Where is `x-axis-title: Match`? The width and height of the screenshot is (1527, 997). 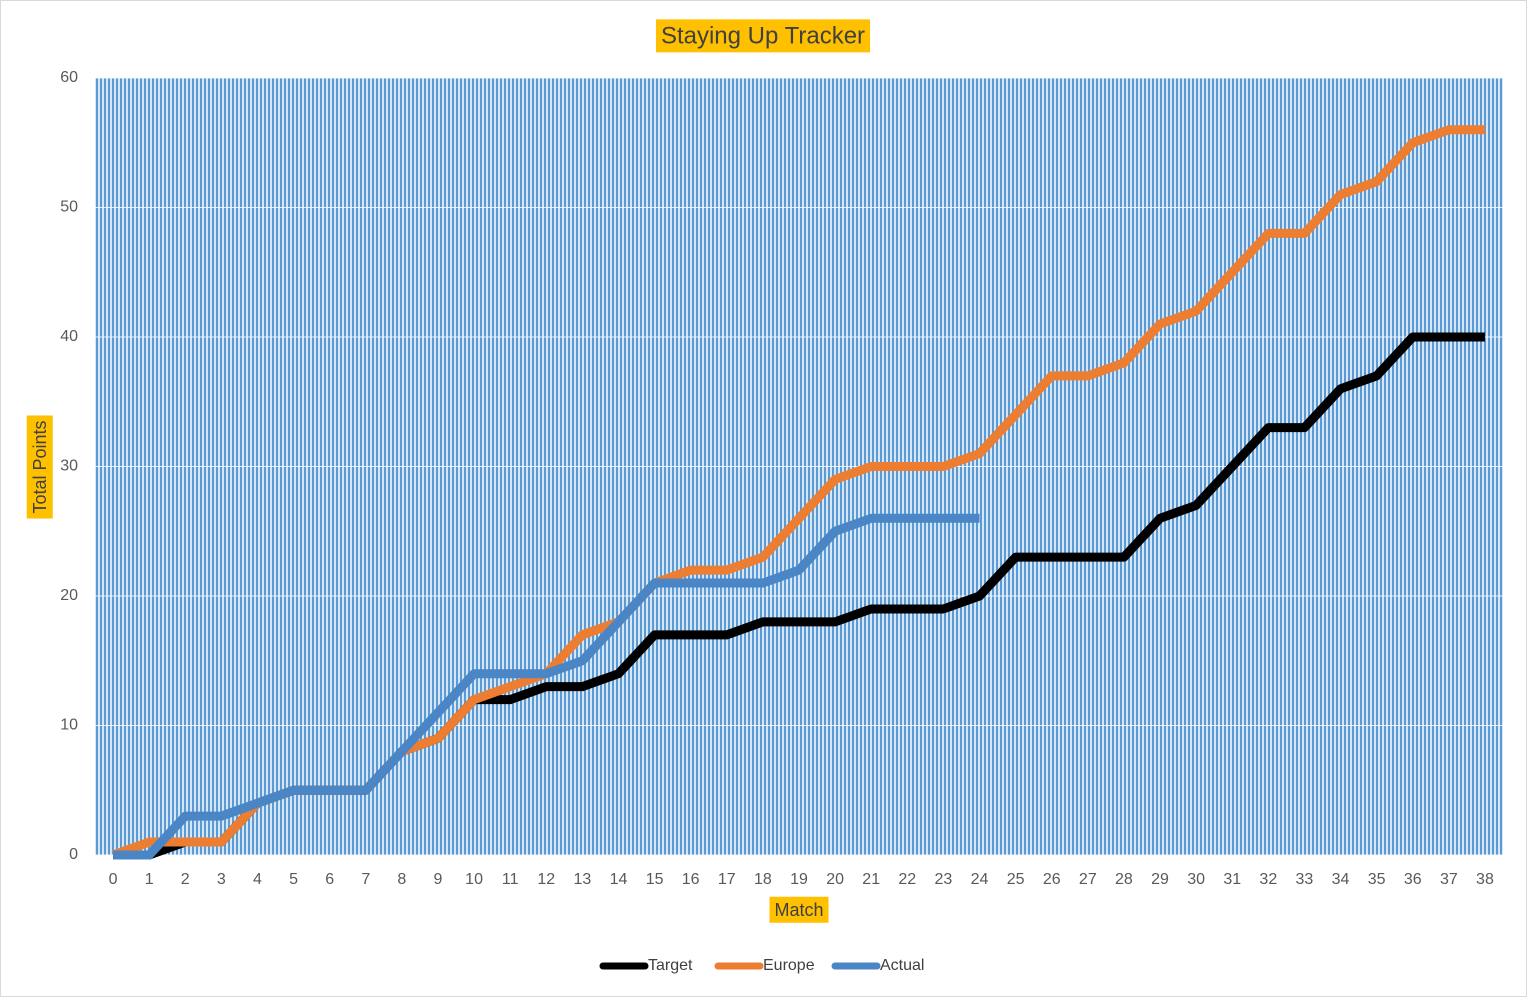 x-axis-title: Match is located at coordinates (798, 910).